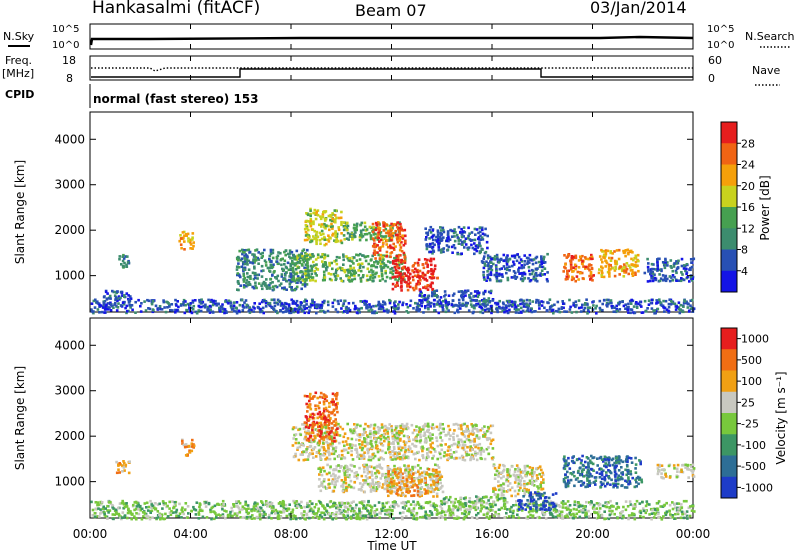 The height and width of the screenshot is (554, 800). Describe the element at coordinates (176, 9) in the screenshot. I see `site-title: Hankasalmi (fitACF)` at that location.